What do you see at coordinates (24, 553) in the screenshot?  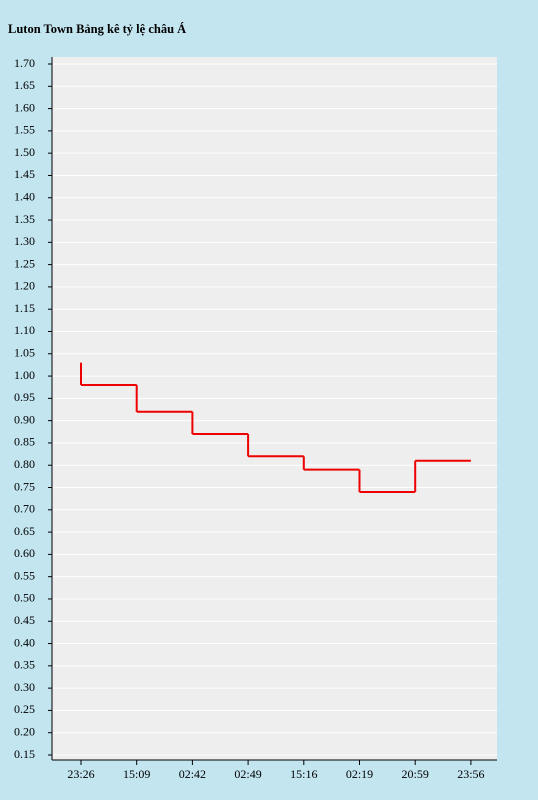 I see `y-tick-label: 0.60` at bounding box center [24, 553].